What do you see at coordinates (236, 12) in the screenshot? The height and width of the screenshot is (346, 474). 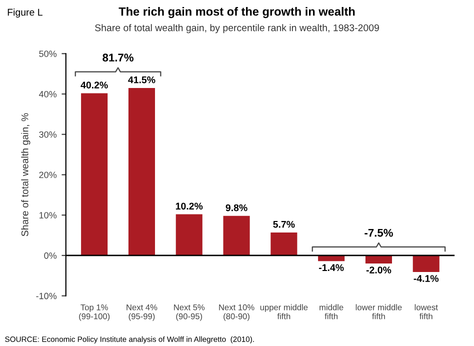 I see `chart-title: The rich gain most of the growth in wealth` at bounding box center [236, 12].